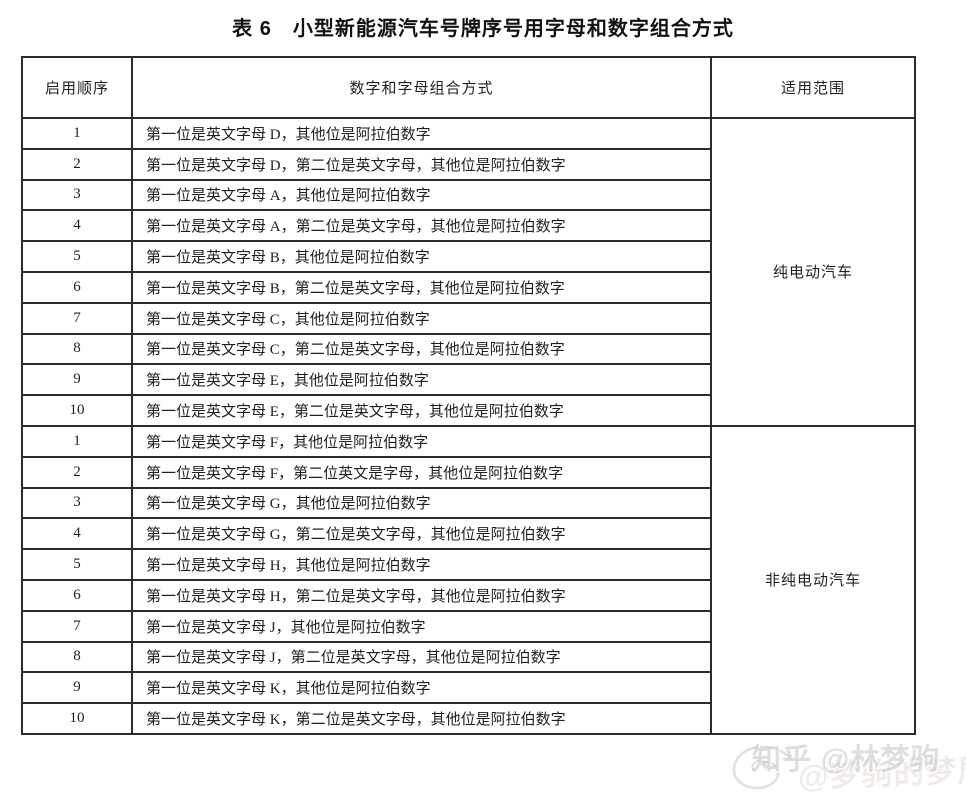  Describe the element at coordinates (421, 688) in the screenshot. I see `combo-cell: 第一位是英文字母 K，其他位是阿拉伯数字` at that location.